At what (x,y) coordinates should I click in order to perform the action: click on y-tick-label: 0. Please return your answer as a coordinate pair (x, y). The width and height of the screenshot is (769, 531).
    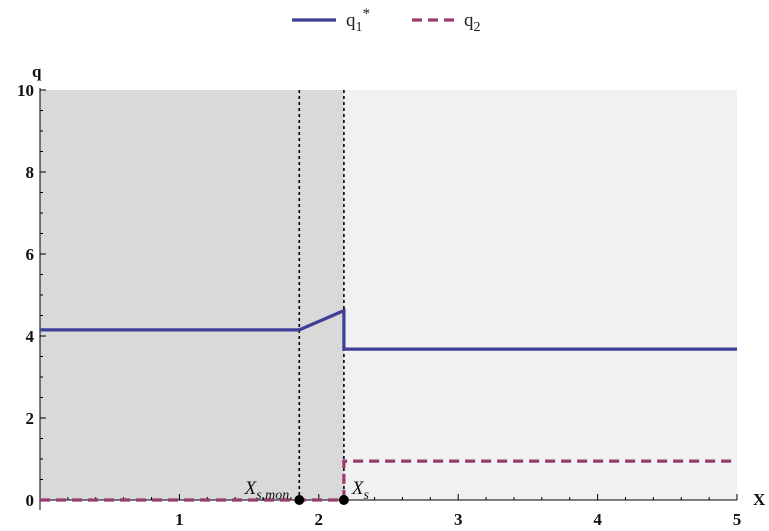
    Looking at the image, I should click on (30, 500).